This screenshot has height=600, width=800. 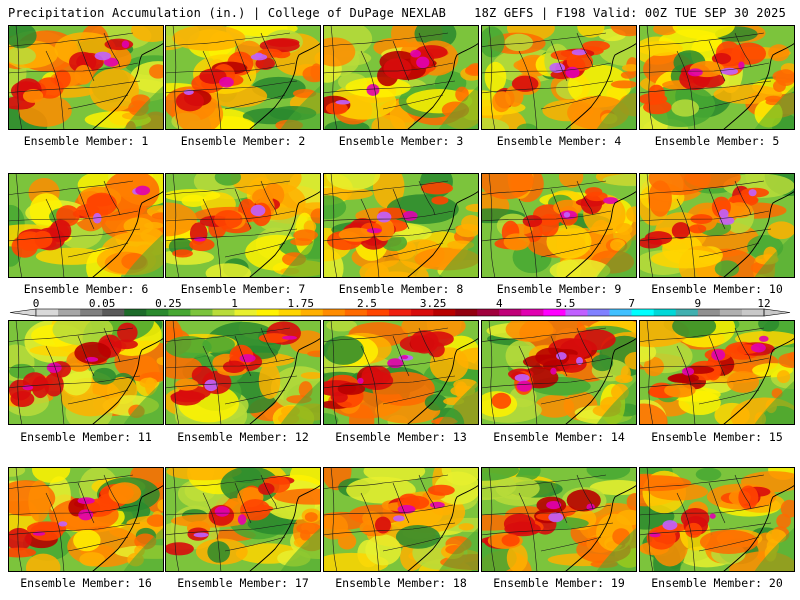 I want to click on colorbar-tick-label: 7, so click(x=631, y=303).